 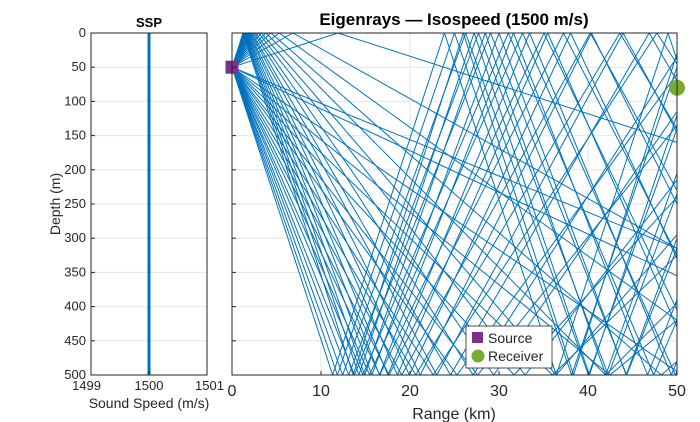 I want to click on ssp-x-tick-label: 1499, so click(x=86, y=385).